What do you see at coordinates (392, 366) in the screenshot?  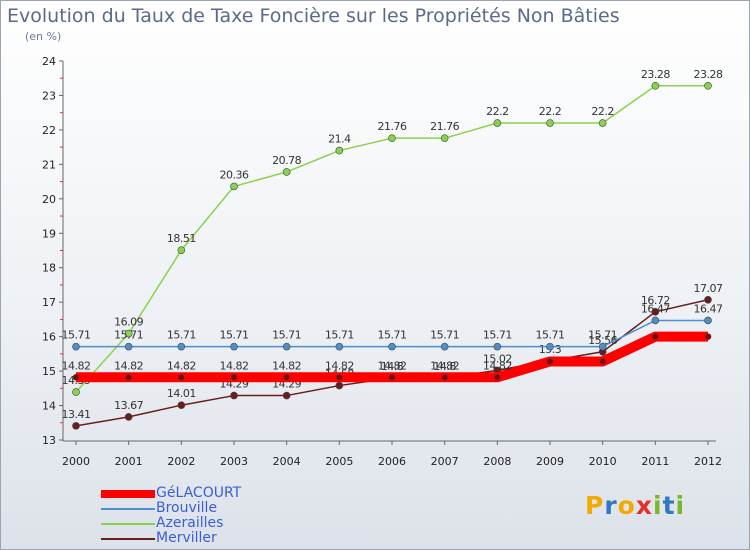 I see `data-label: 14.8` at bounding box center [392, 366].